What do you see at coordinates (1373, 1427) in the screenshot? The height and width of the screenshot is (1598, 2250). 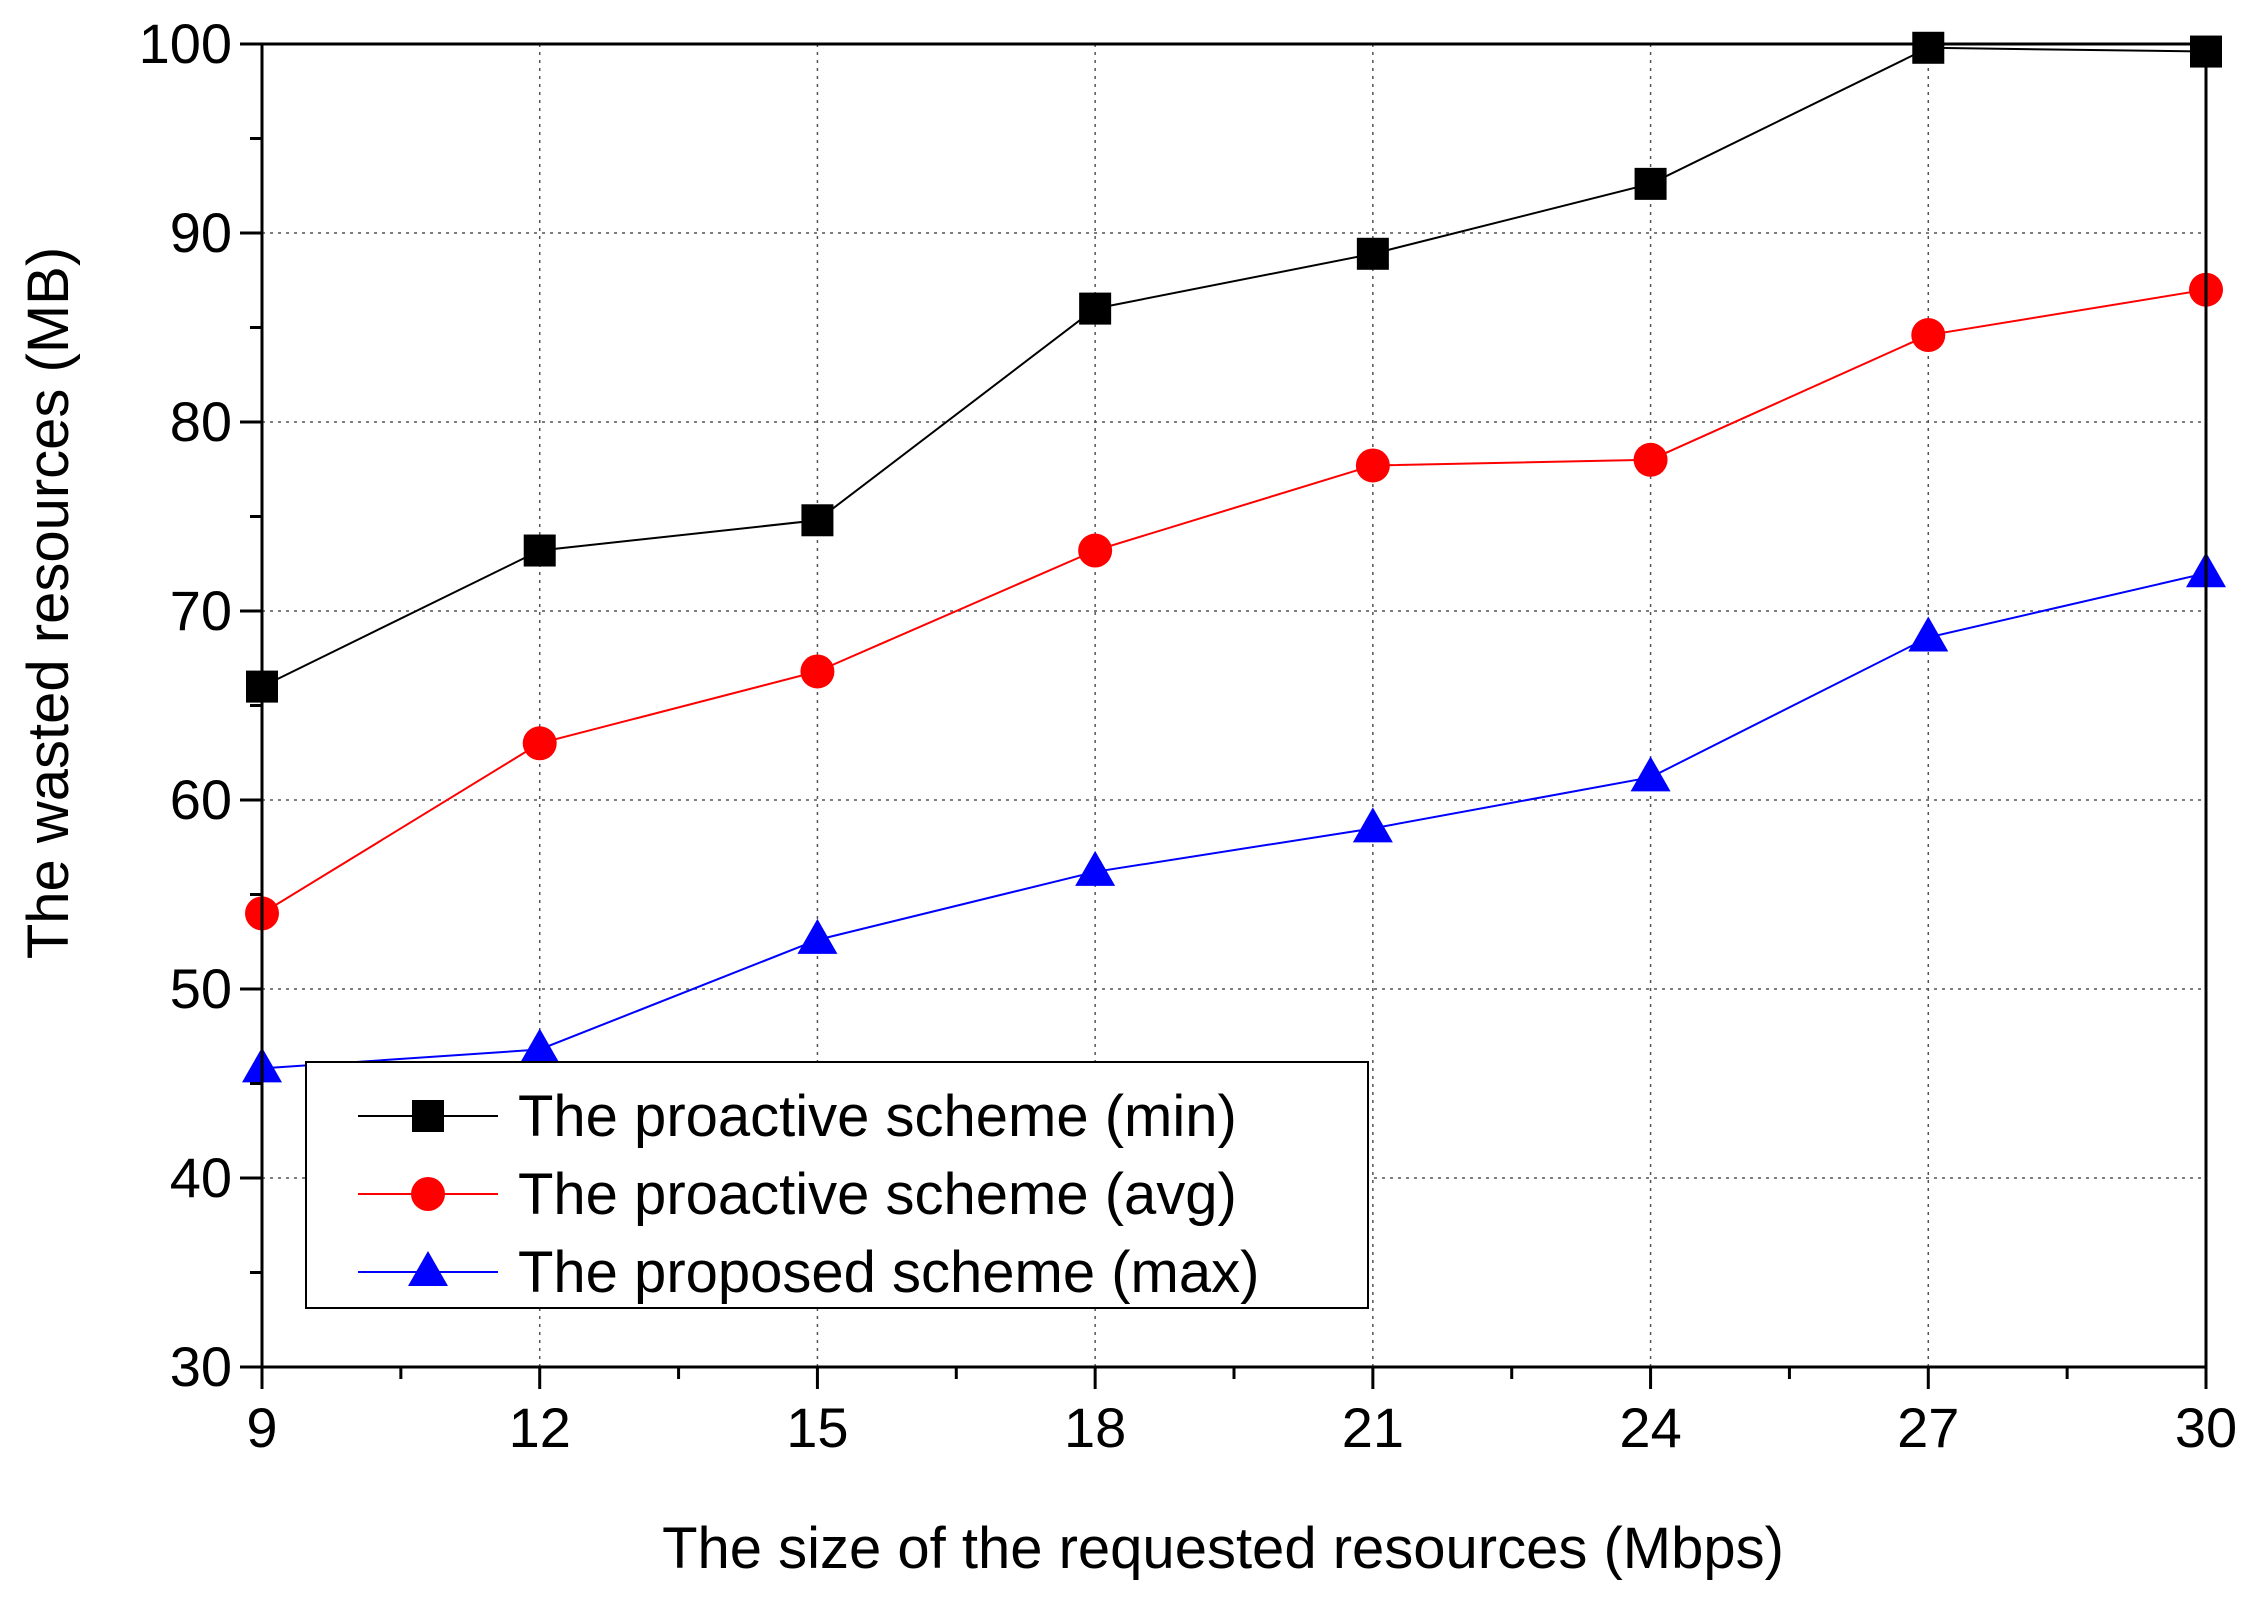 I see `x-tick-label: 21` at bounding box center [1373, 1427].